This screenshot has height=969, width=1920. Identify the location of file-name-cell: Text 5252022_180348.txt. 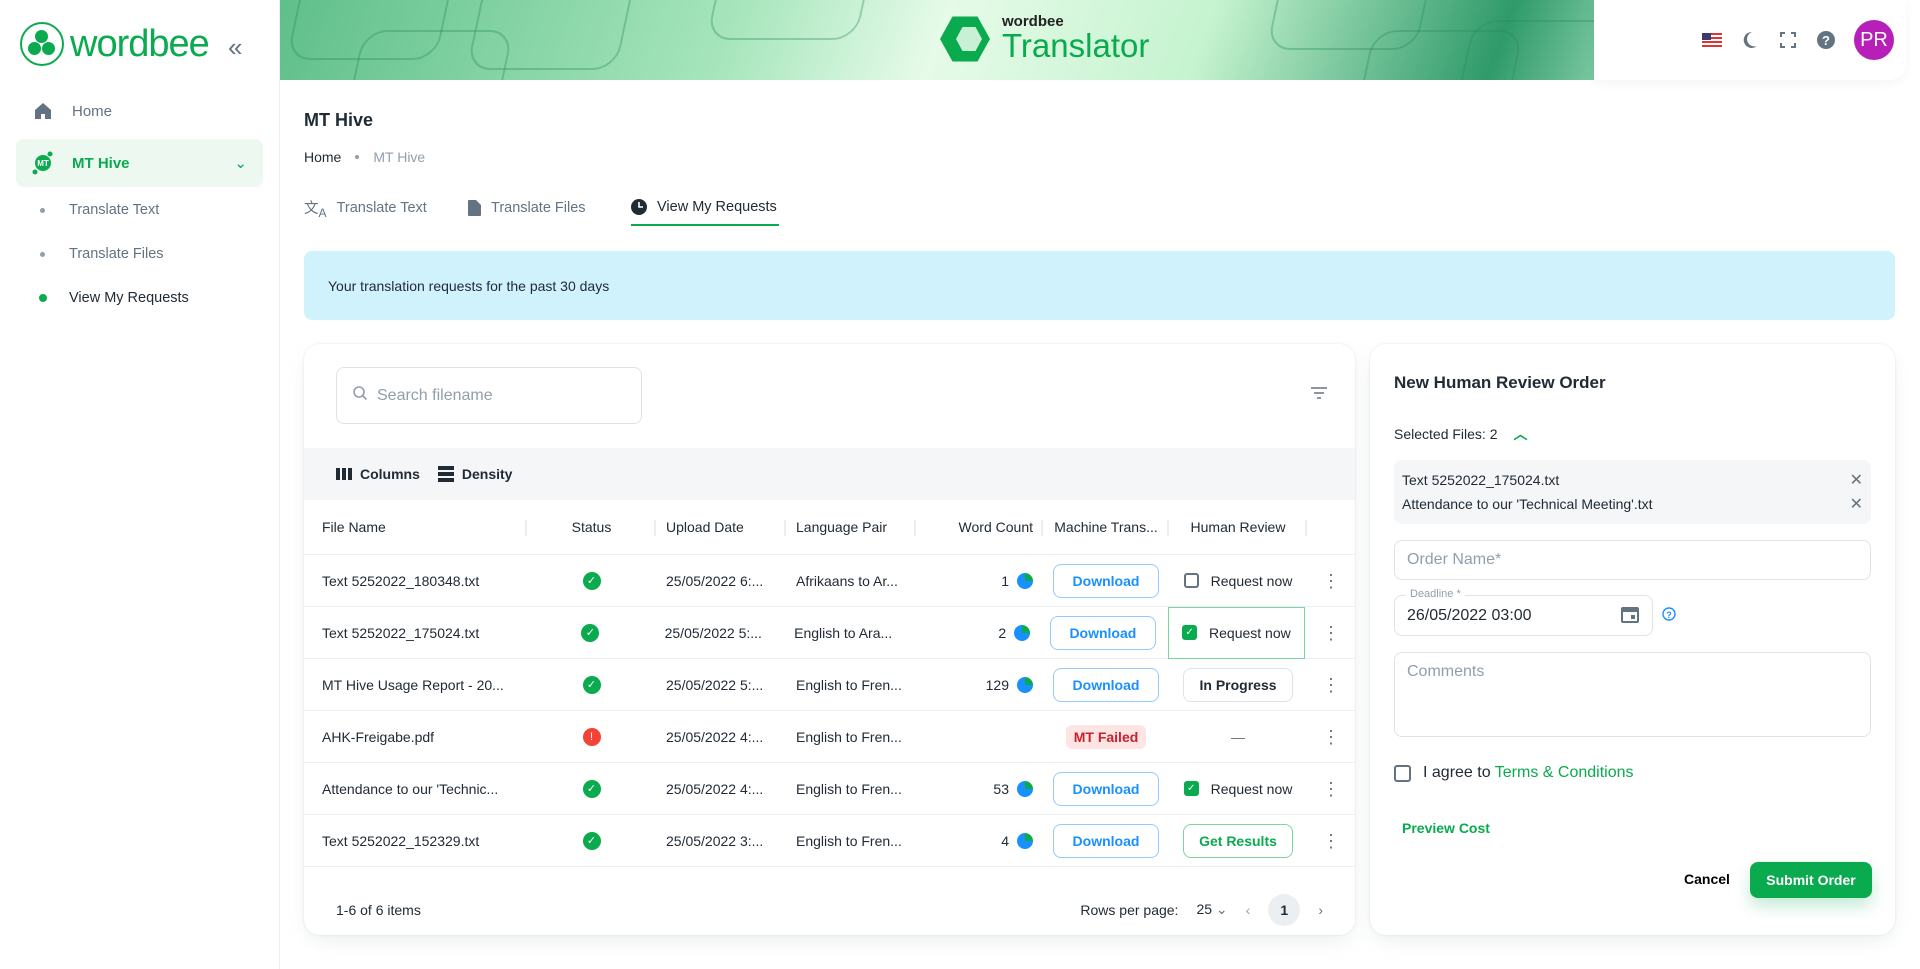
(401, 580).